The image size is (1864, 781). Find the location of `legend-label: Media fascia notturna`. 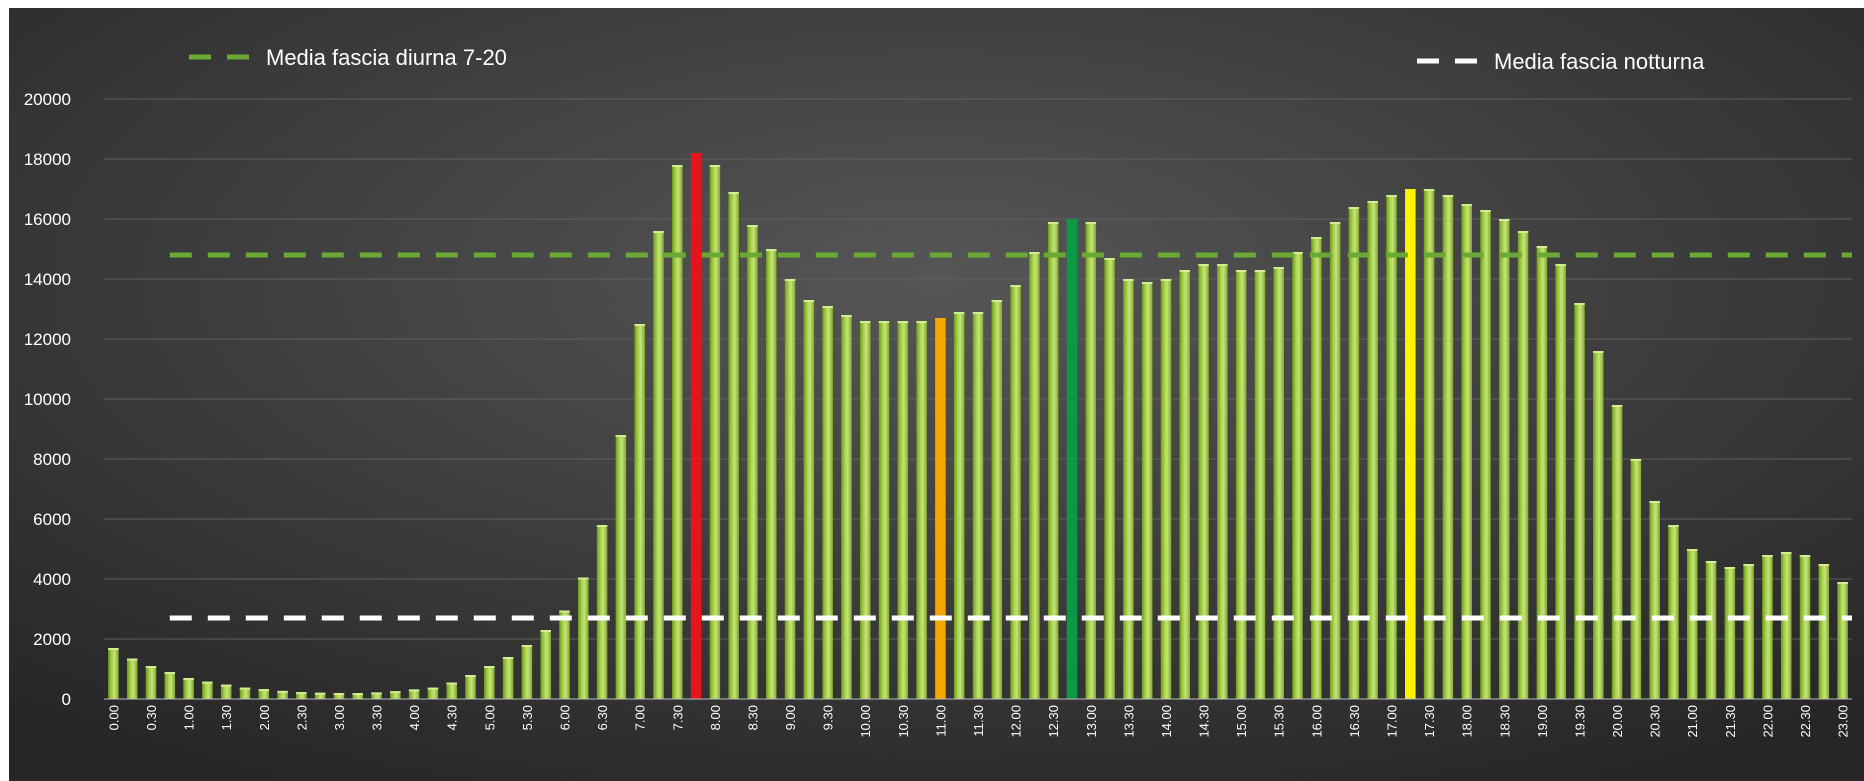

legend-label: Media fascia notturna is located at coordinates (1599, 61).